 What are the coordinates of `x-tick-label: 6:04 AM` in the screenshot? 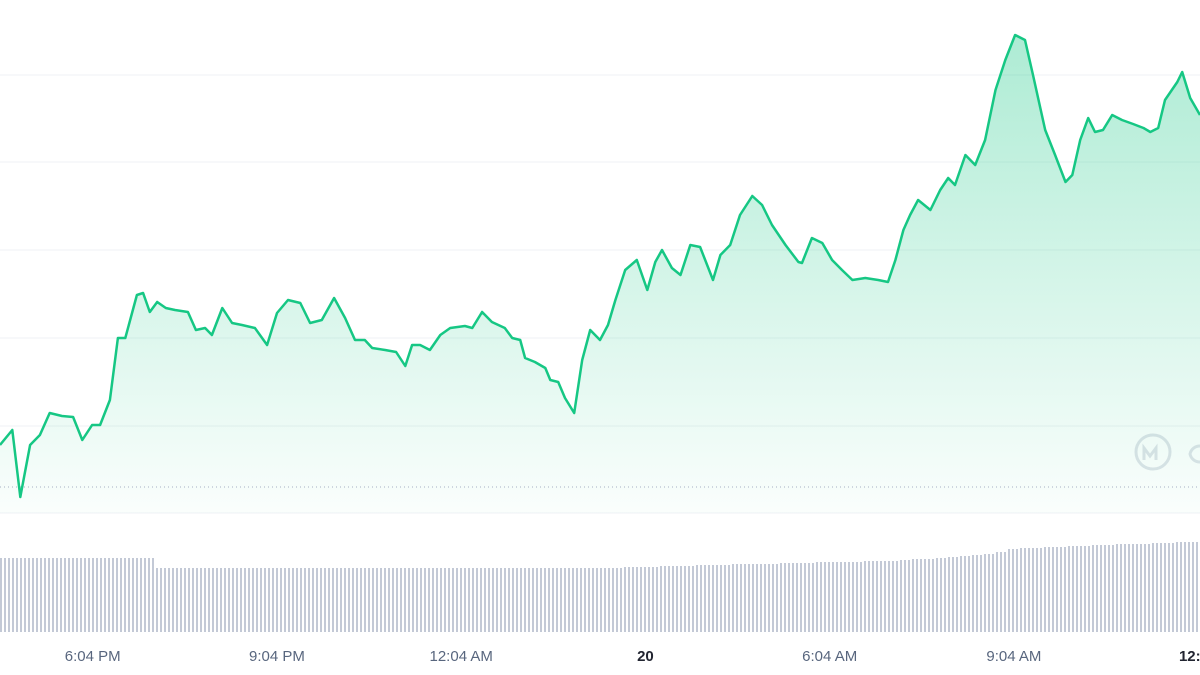 It's located at (829, 656).